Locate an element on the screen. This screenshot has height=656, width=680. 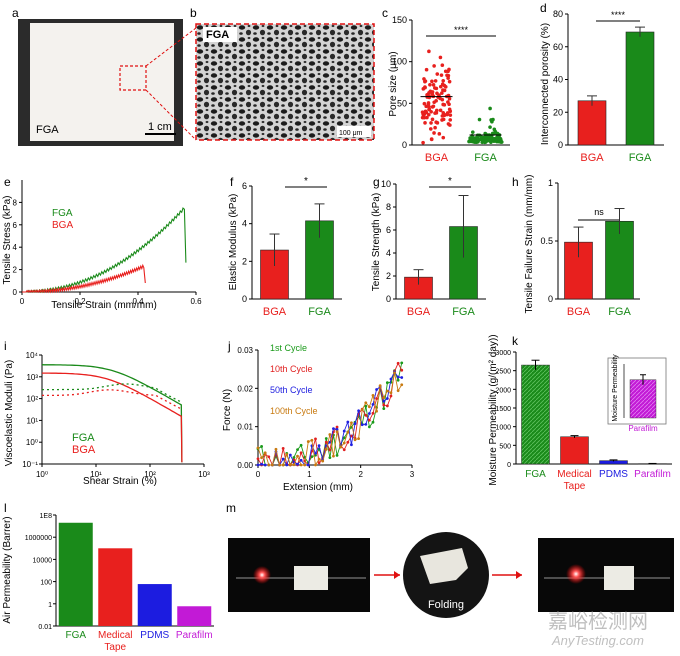
x-tick-label-i: 10⁰ is located at coordinates (42, 474).